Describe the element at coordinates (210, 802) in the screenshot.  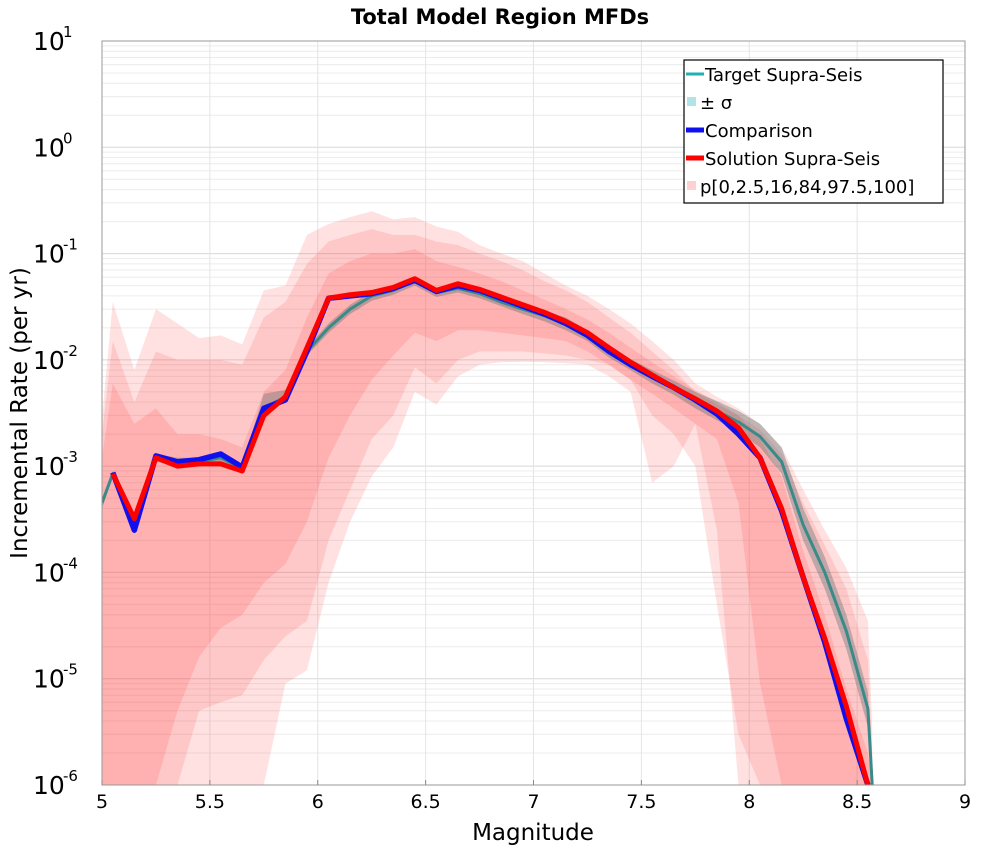
I see `x-tick-label: 5.5` at that location.